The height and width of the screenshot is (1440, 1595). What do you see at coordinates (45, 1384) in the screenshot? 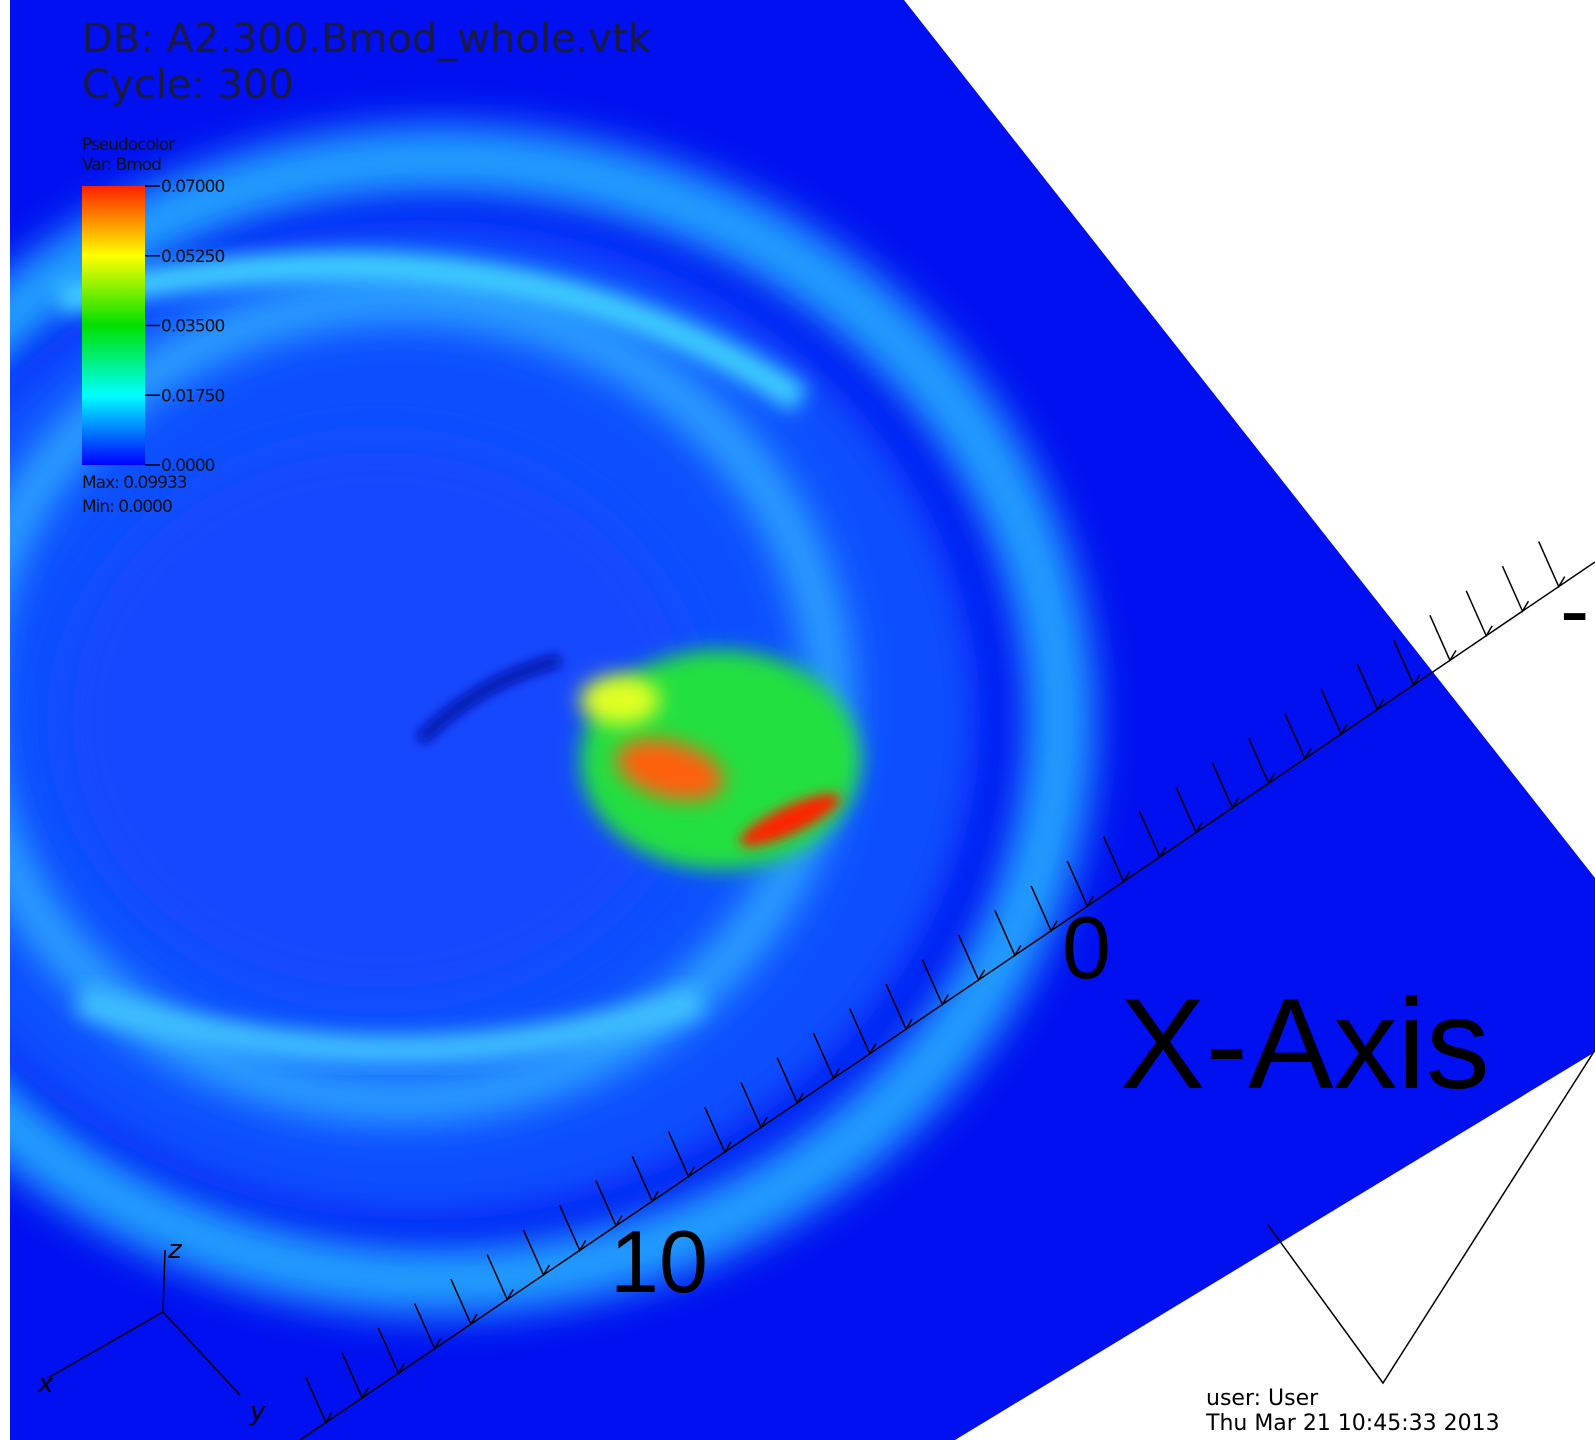
I see `triad-x: x` at bounding box center [45, 1384].